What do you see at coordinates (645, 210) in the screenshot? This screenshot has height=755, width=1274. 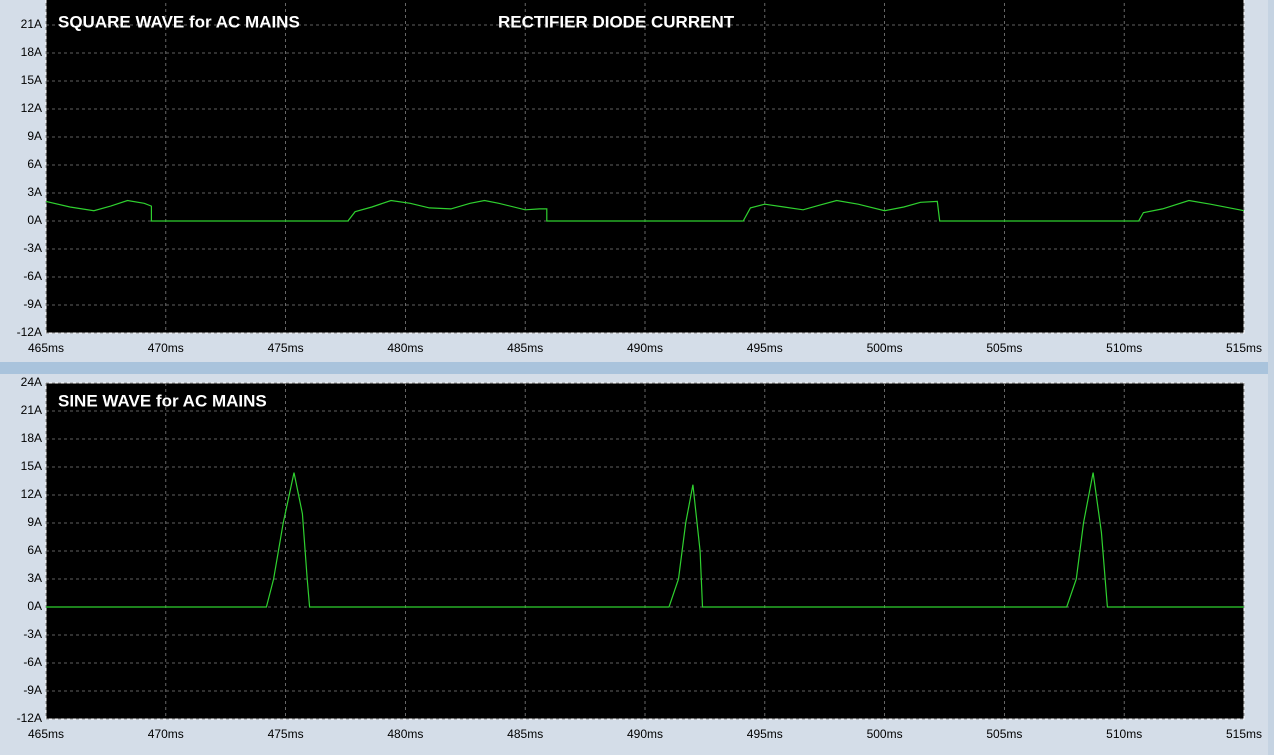 I see `series-line` at bounding box center [645, 210].